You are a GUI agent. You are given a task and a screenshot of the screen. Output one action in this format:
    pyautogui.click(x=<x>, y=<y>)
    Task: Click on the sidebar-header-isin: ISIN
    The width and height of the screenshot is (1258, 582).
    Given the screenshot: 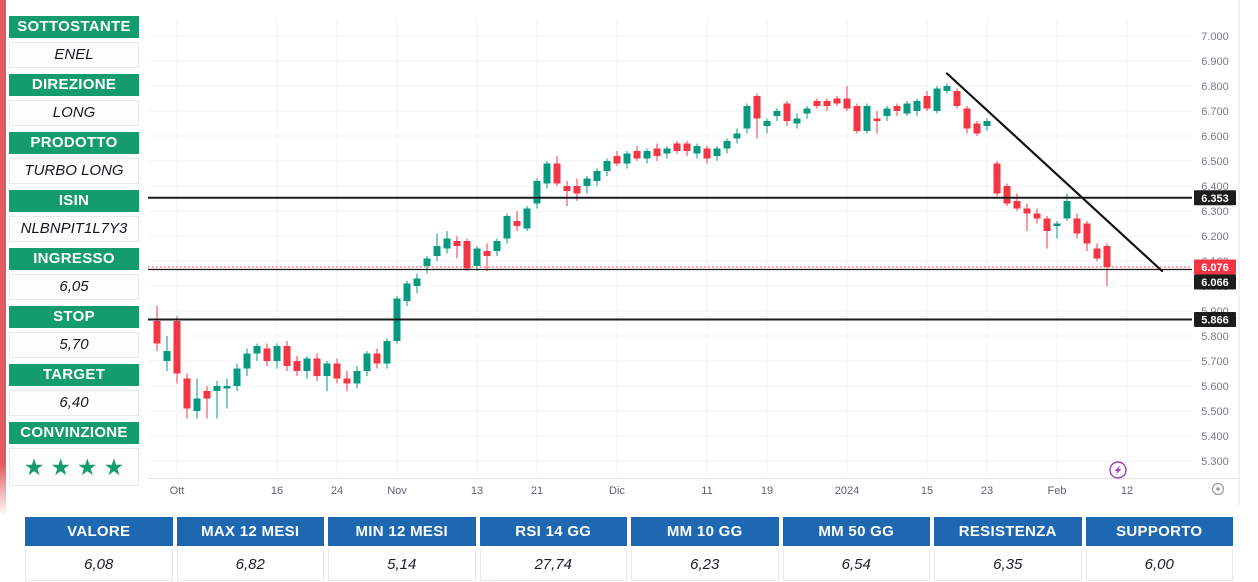 What is the action you would take?
    pyautogui.click(x=74, y=201)
    